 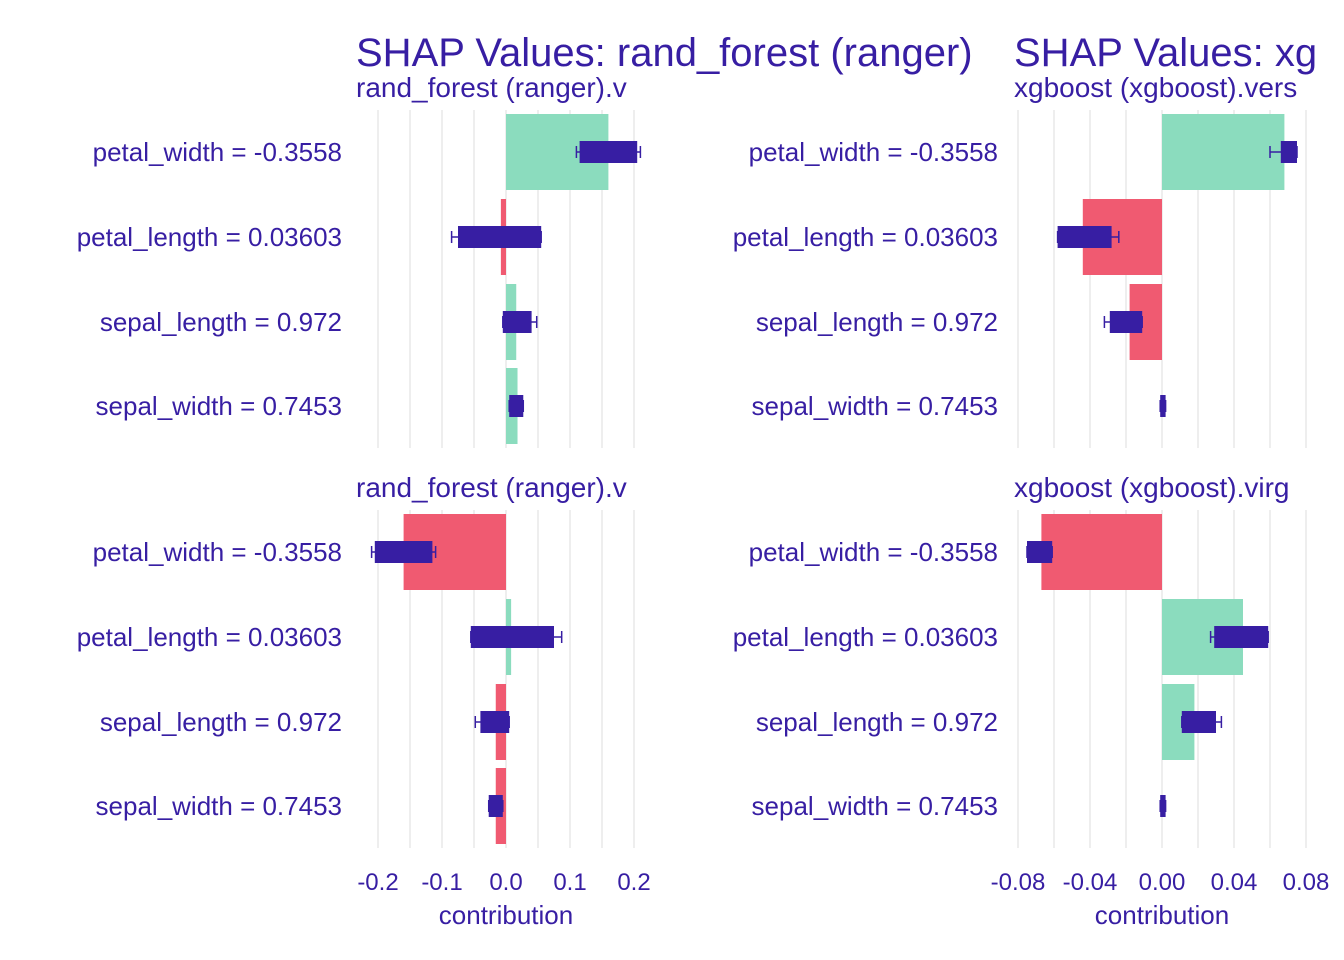 What do you see at coordinates (1165, 53) in the screenshot?
I see `chart-title-right: SHAP Values: xg` at bounding box center [1165, 53].